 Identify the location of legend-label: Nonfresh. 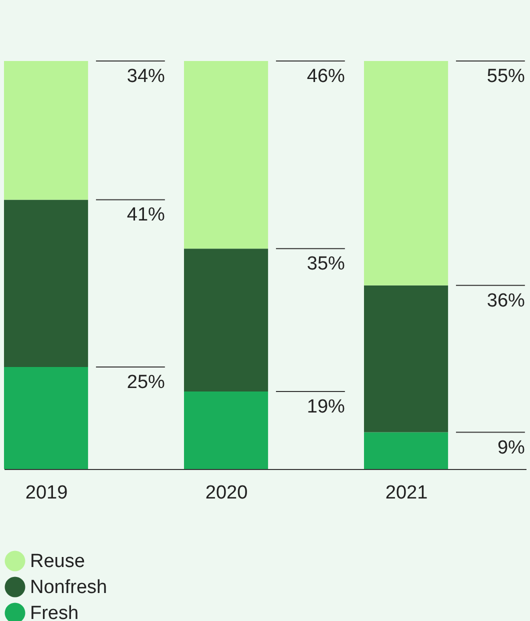
(69, 587).